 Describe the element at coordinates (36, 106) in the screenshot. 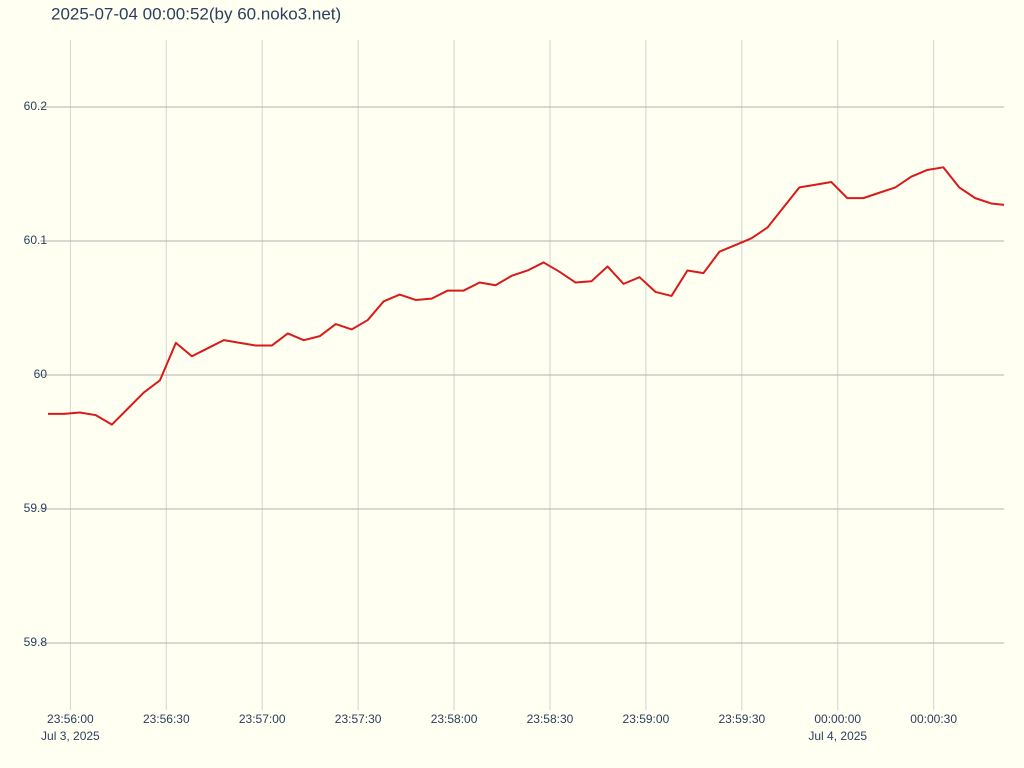

I see `y-tick-label: 60.2` at that location.